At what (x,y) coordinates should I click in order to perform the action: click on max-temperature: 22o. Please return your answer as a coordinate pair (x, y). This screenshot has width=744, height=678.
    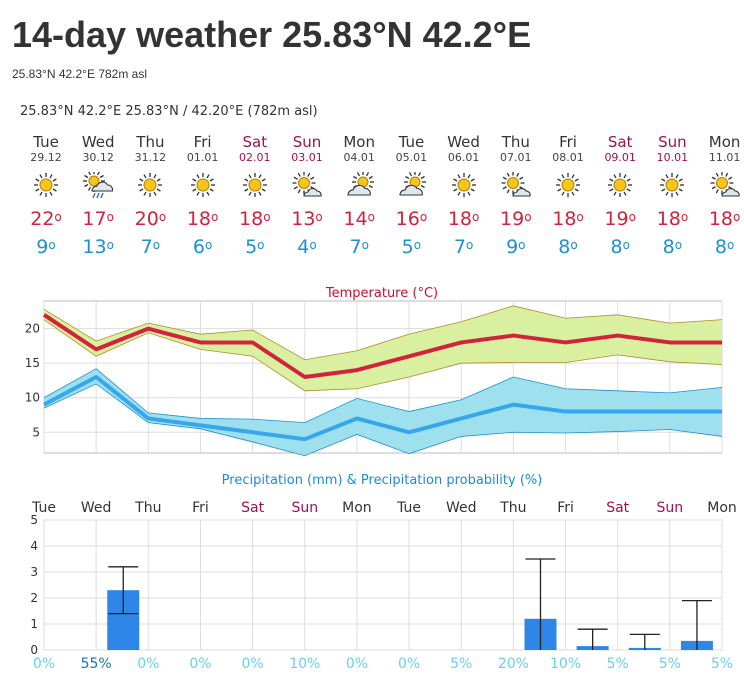
    Looking at the image, I should click on (46, 219).